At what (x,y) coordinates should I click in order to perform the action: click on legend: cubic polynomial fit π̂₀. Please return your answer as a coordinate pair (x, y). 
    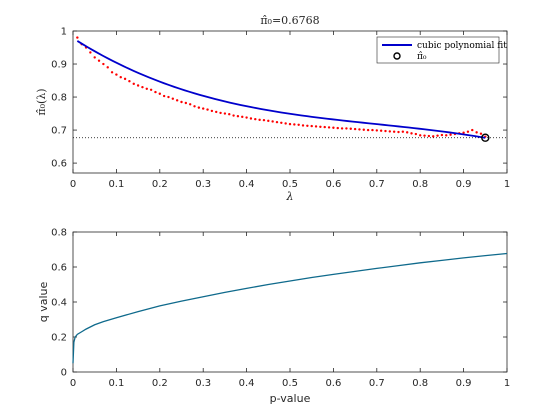
    Looking at the image, I should click on (441, 50).